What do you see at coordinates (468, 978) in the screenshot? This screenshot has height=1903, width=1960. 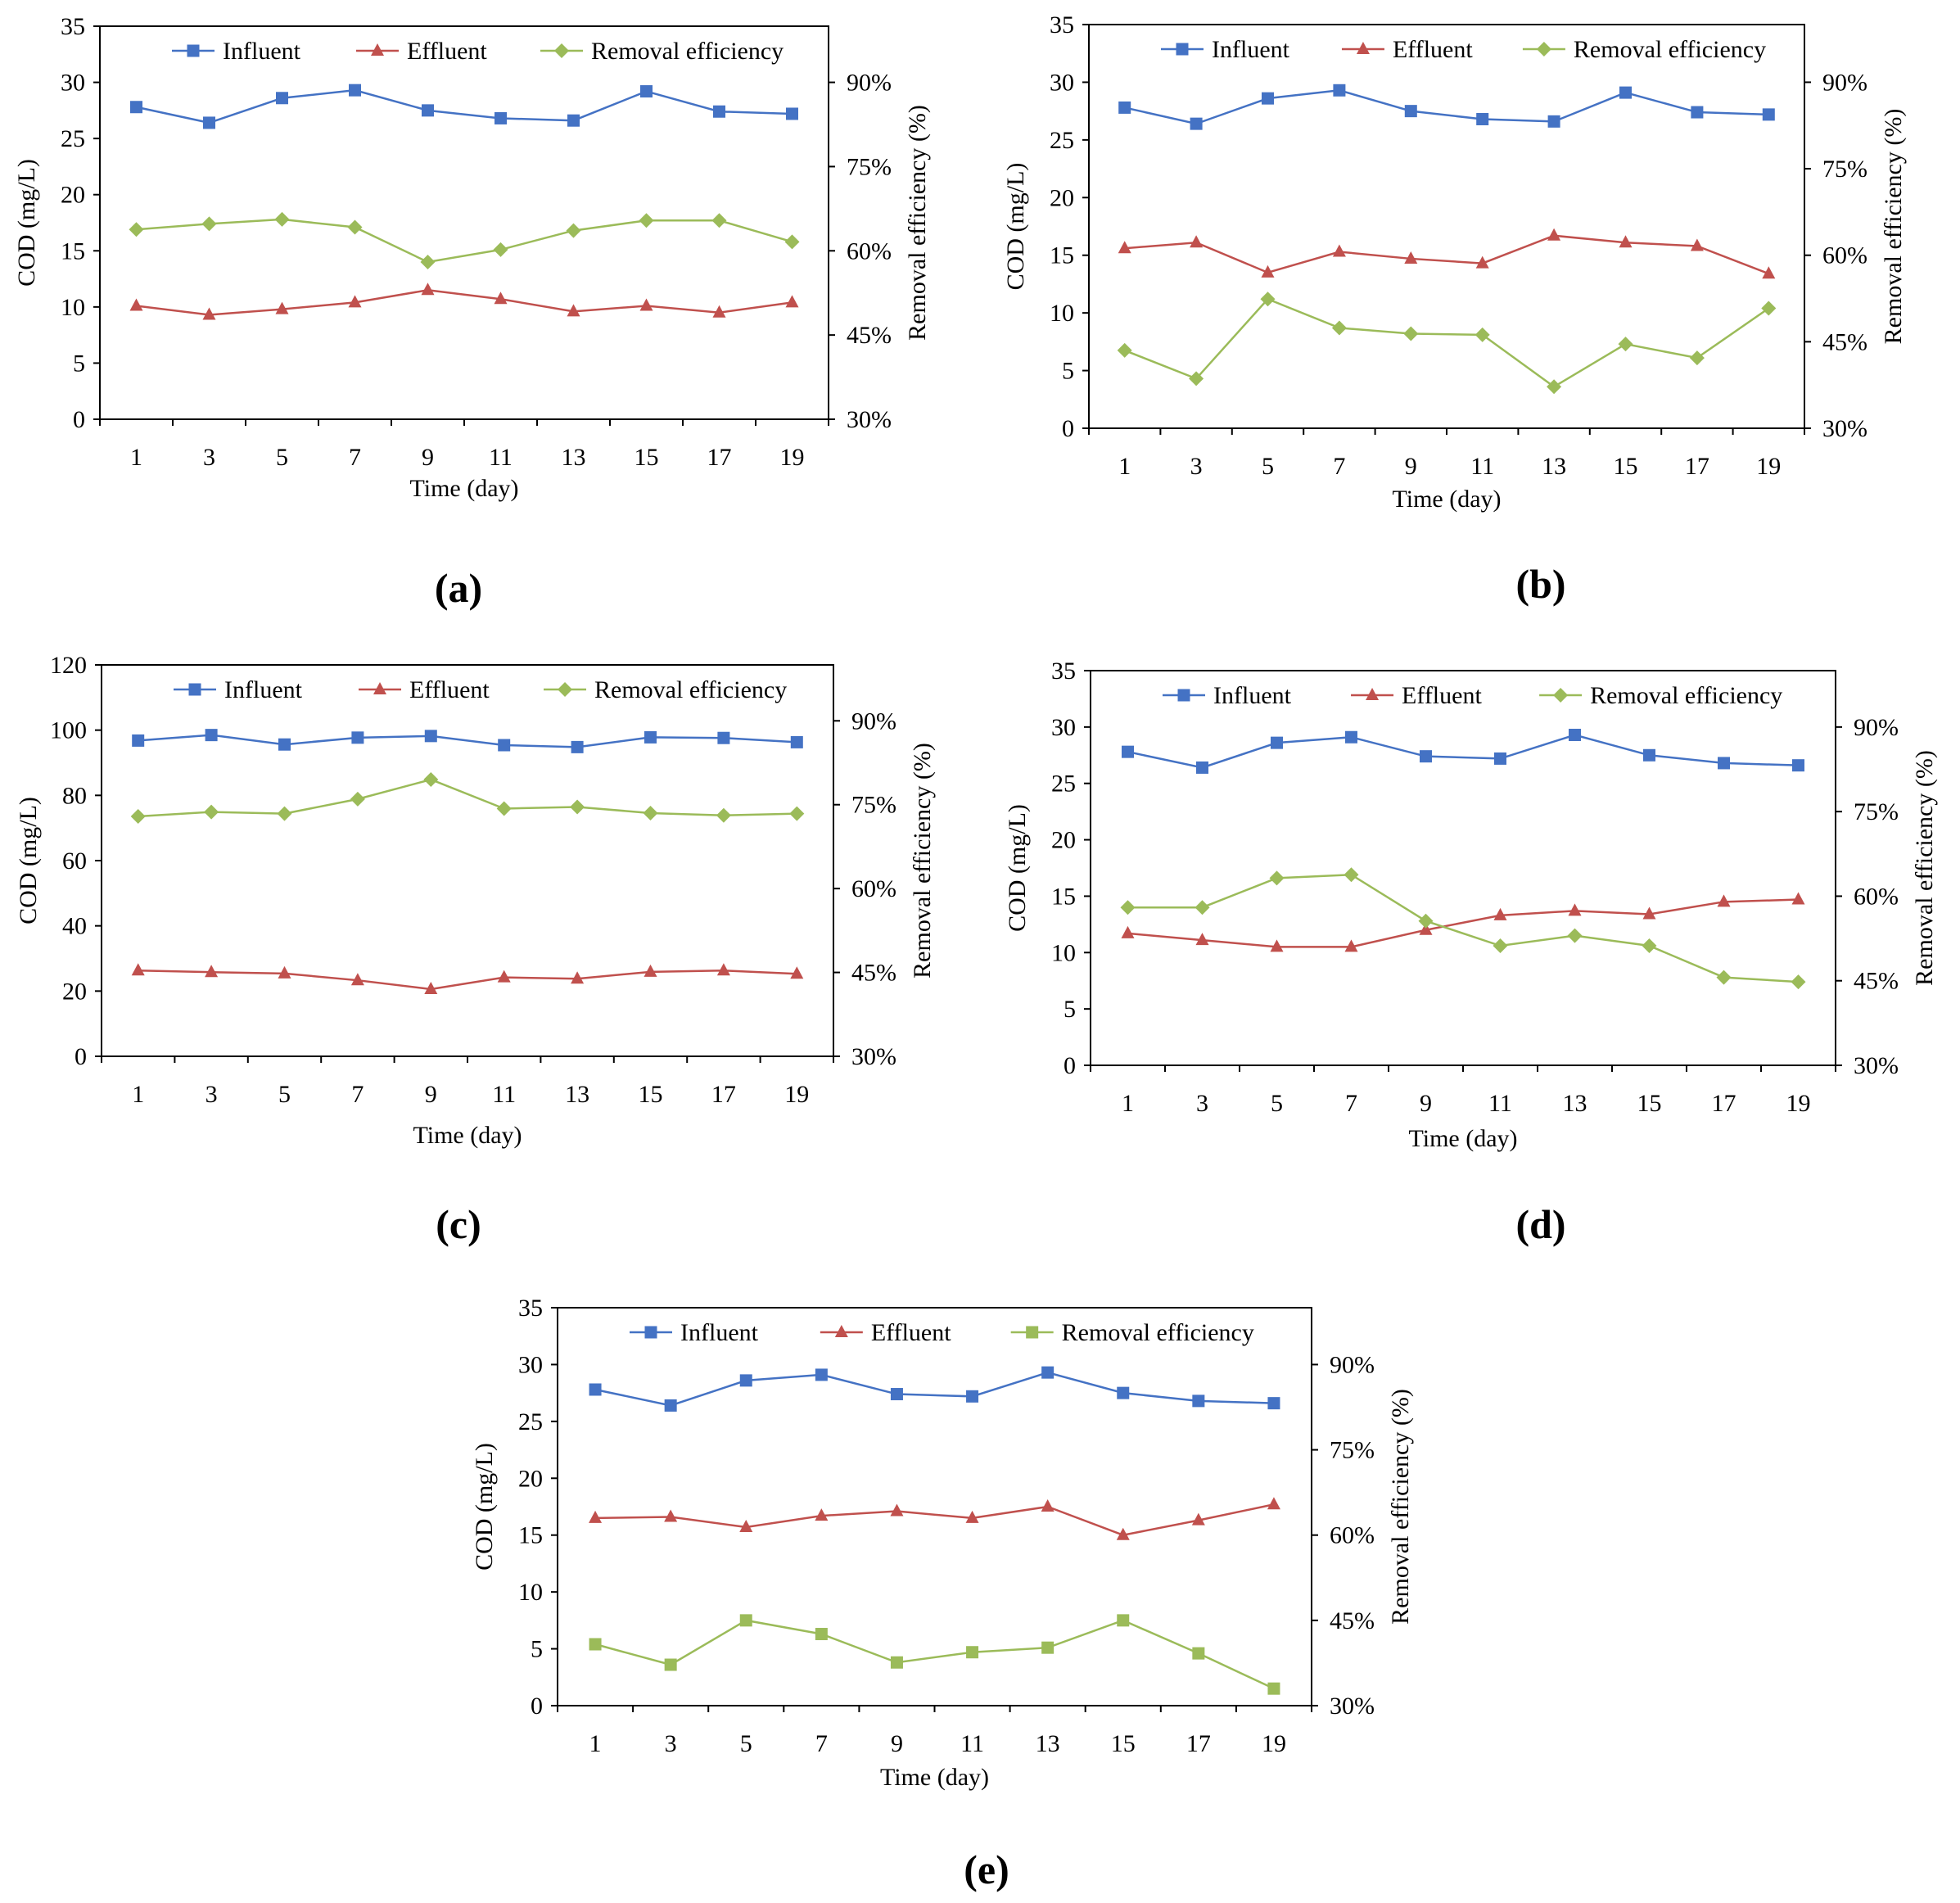 I see `series-effluent` at bounding box center [468, 978].